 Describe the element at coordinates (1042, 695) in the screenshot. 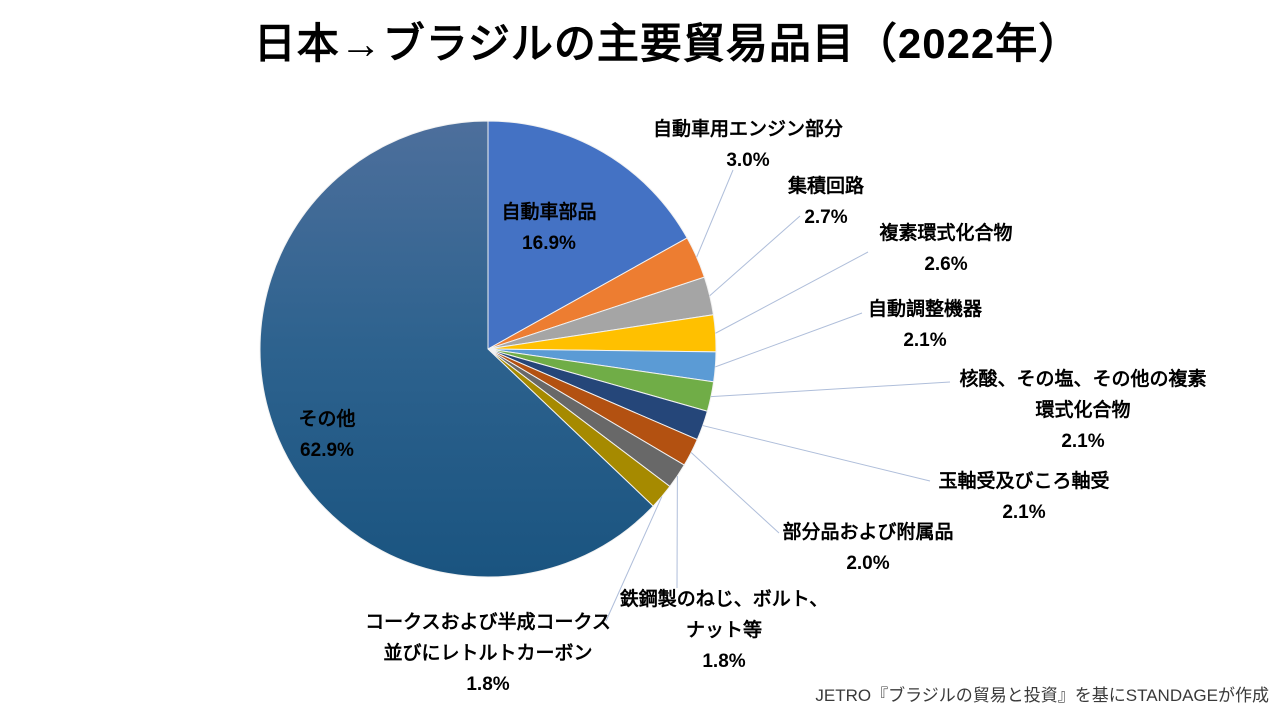

I see `source-note: JETRO『ブラジルの貿易と投資』を基にSTANDAGEが作成` at that location.